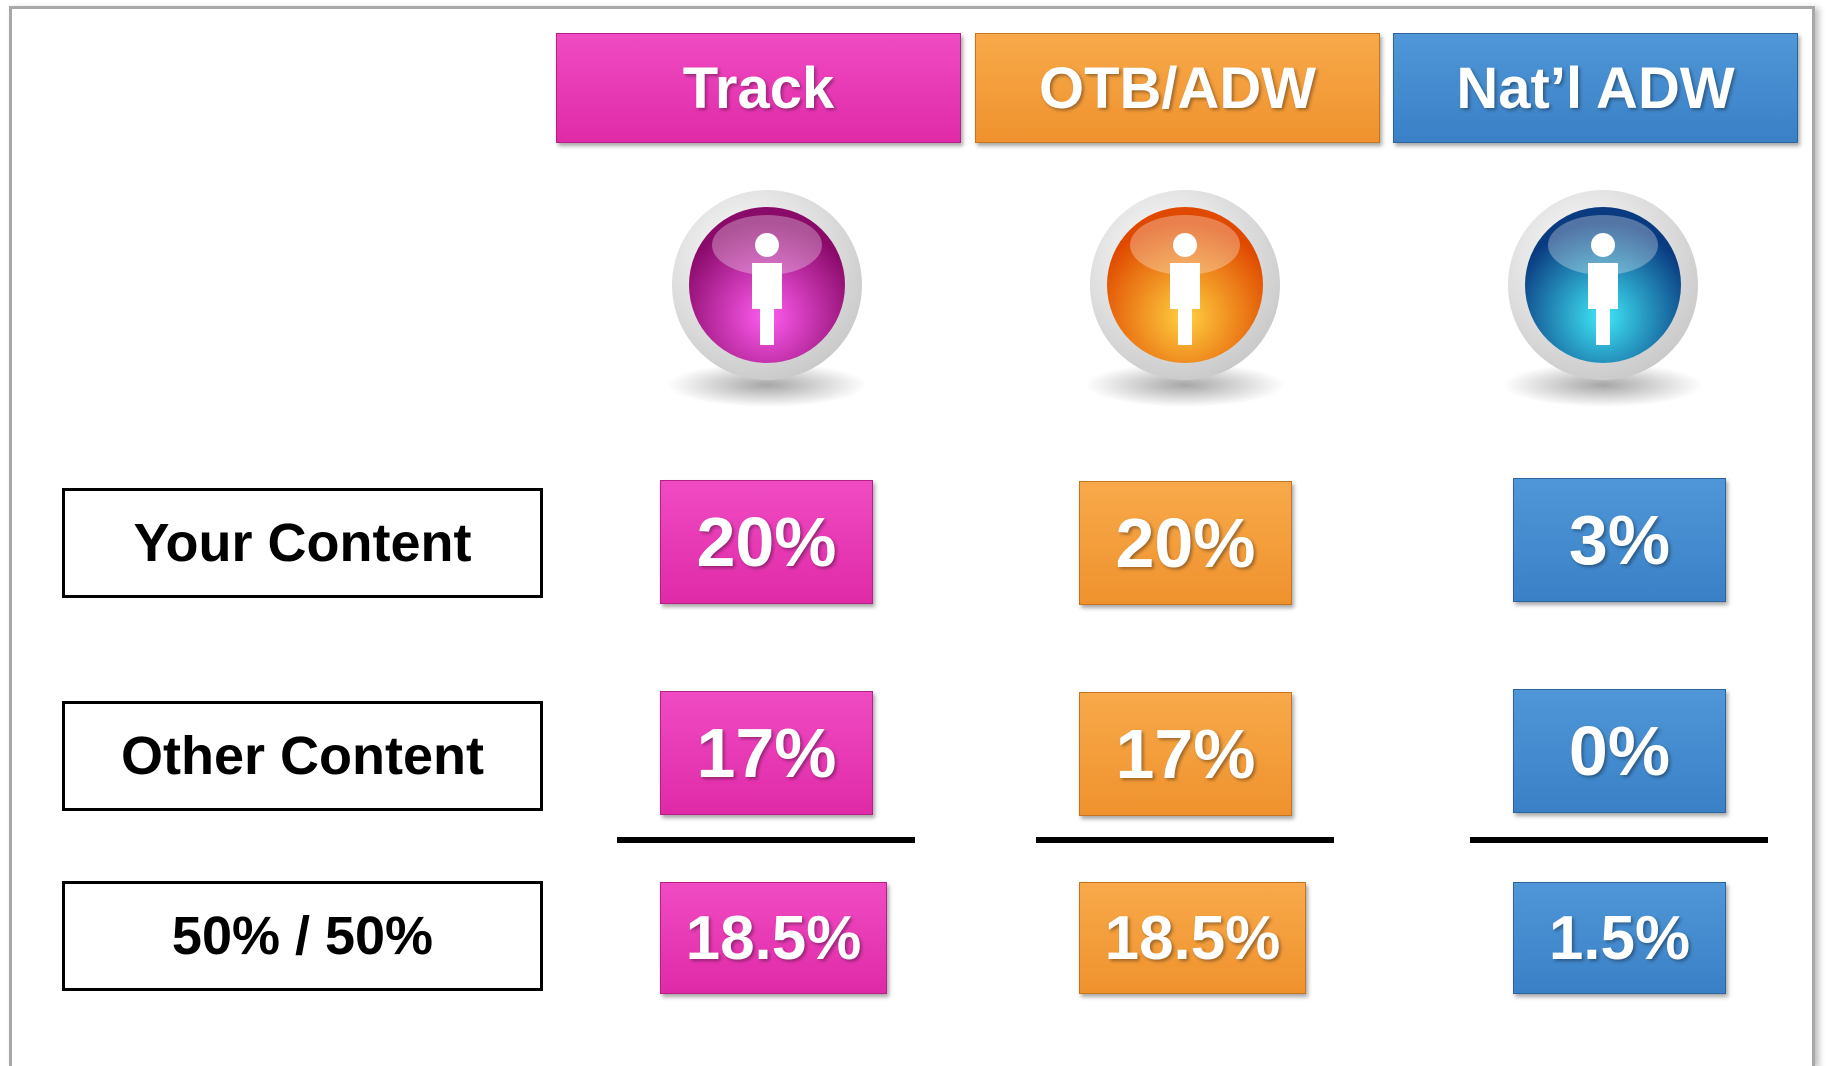 The height and width of the screenshot is (1066, 1839). What do you see at coordinates (302, 756) in the screenshot?
I see `row-label: Other Content` at bounding box center [302, 756].